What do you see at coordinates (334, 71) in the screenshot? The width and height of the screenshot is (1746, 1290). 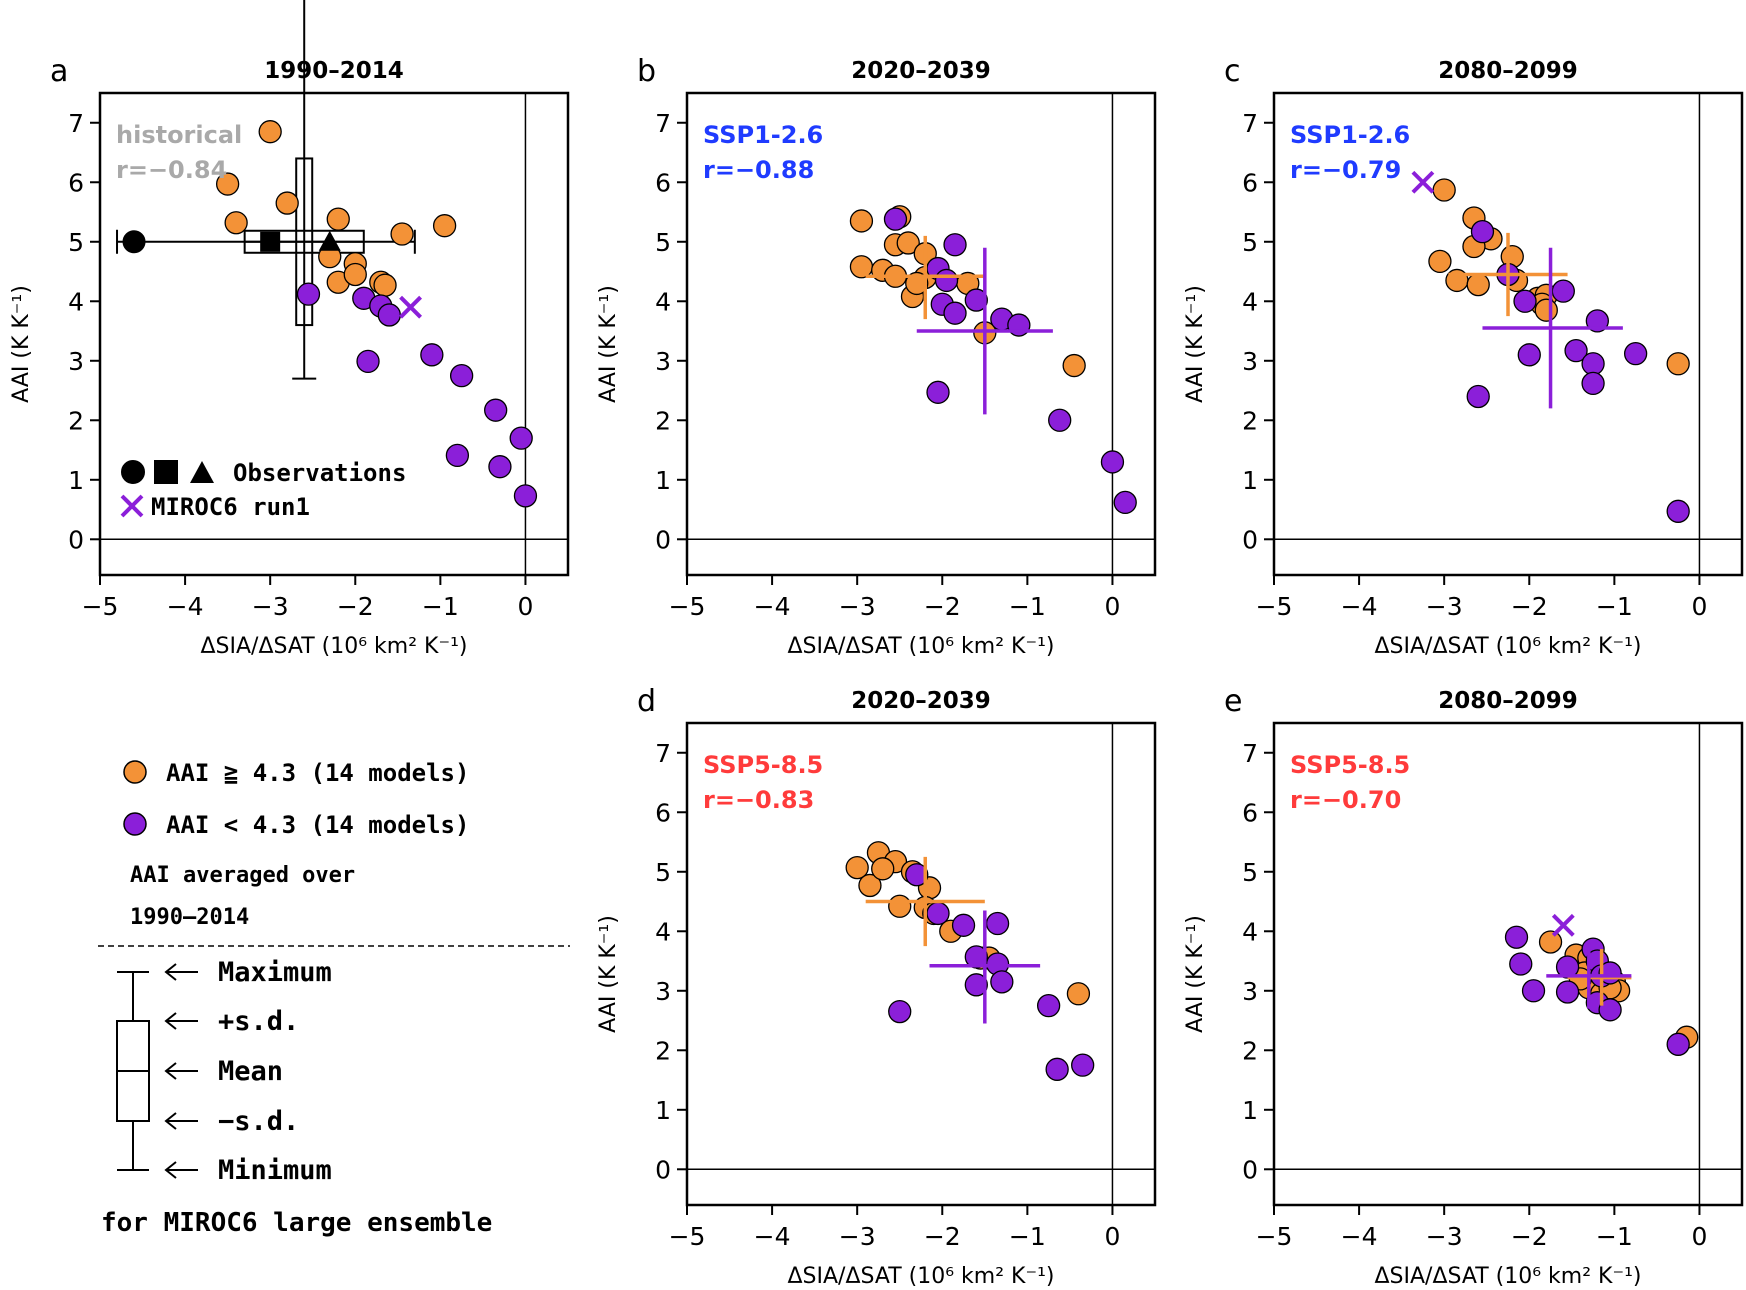 I see `period-title: 1990–2014` at bounding box center [334, 71].